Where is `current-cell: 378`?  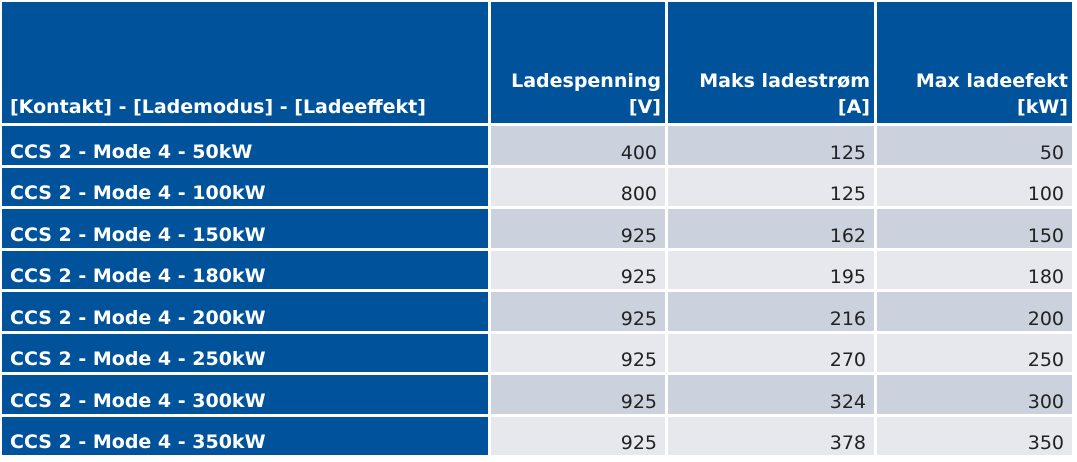 current-cell: 378 is located at coordinates (771, 435).